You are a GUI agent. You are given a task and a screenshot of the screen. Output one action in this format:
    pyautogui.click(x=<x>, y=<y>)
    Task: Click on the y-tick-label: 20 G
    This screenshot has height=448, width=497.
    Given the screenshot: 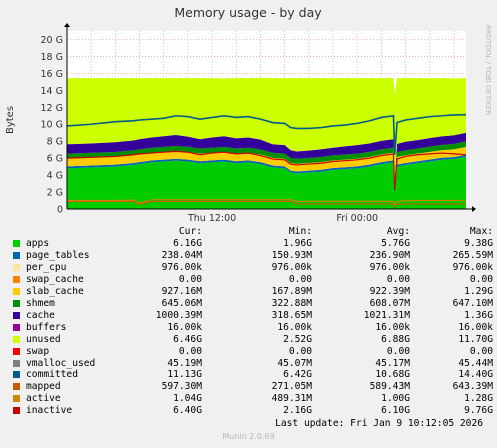 What is the action you would take?
    pyautogui.click(x=52, y=40)
    